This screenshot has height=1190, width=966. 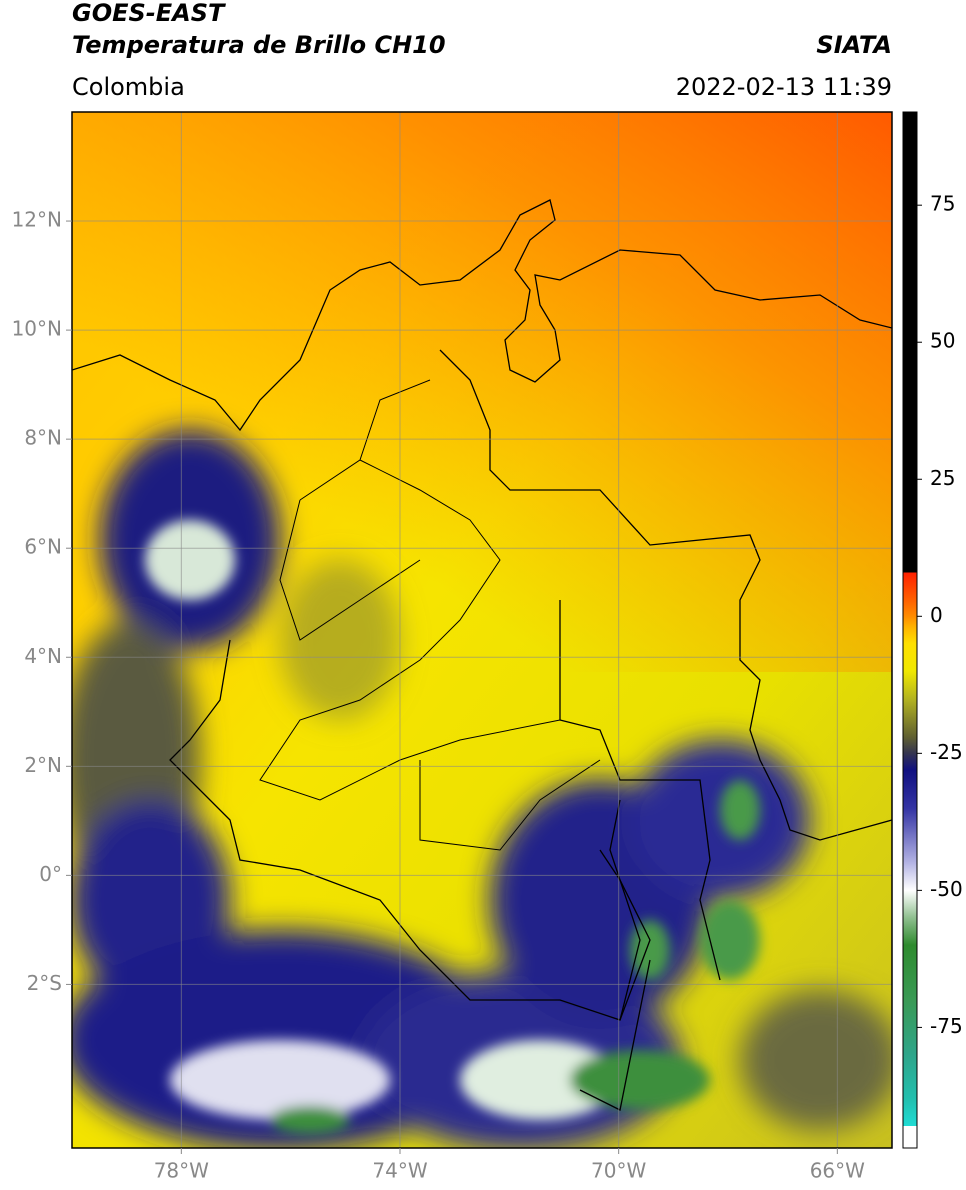 What do you see at coordinates (936, 615) in the screenshot?
I see `colorbar-tick-label: 0` at bounding box center [936, 615].